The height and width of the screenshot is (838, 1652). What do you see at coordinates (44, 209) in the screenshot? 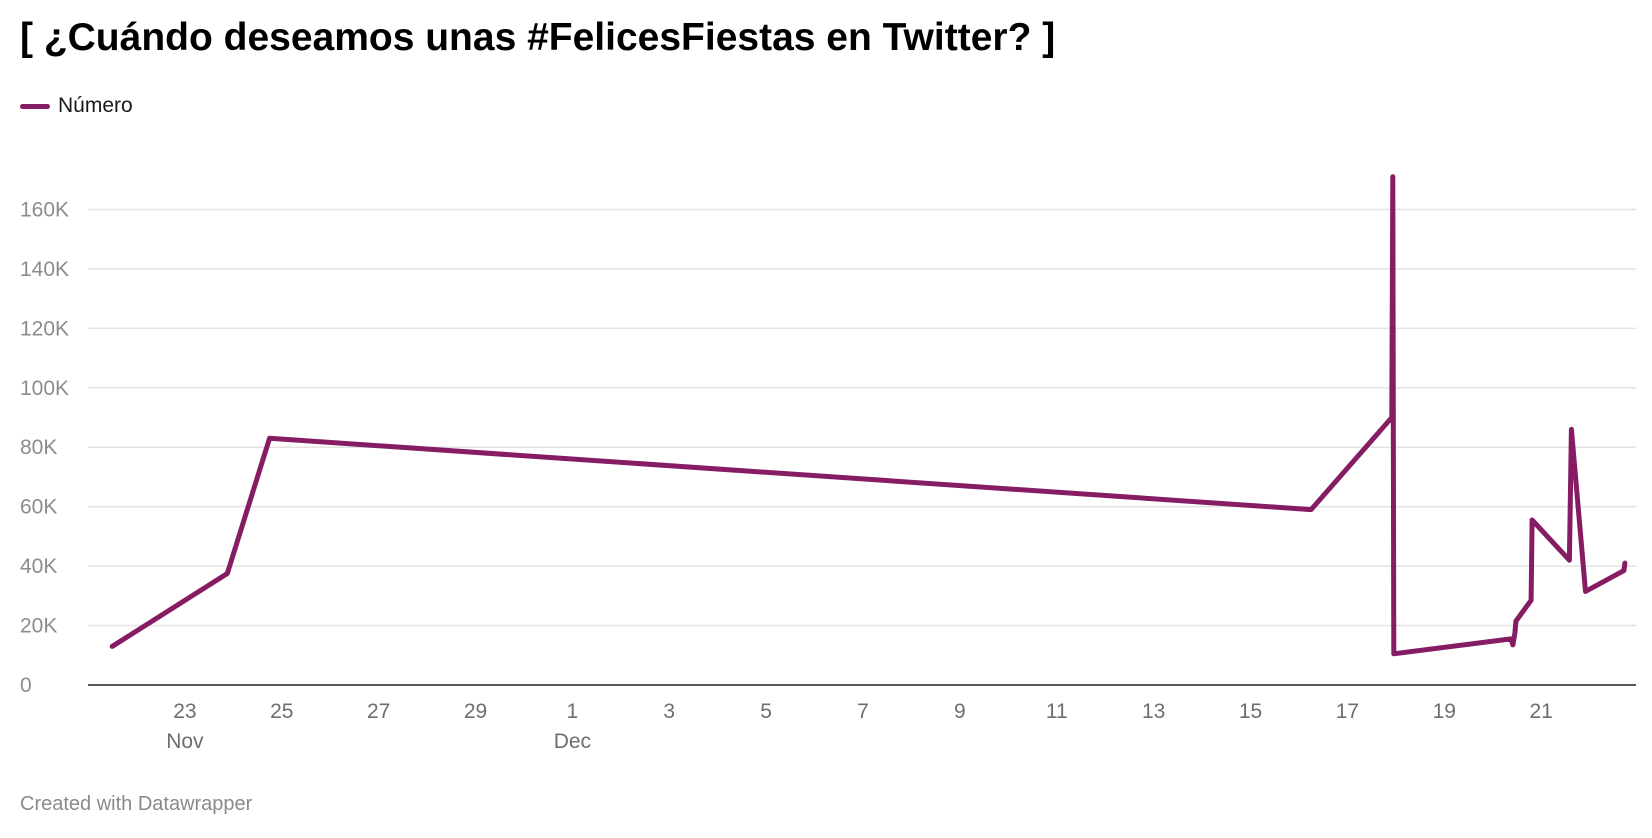
I see `y-tick-label: 160K` at bounding box center [44, 209].